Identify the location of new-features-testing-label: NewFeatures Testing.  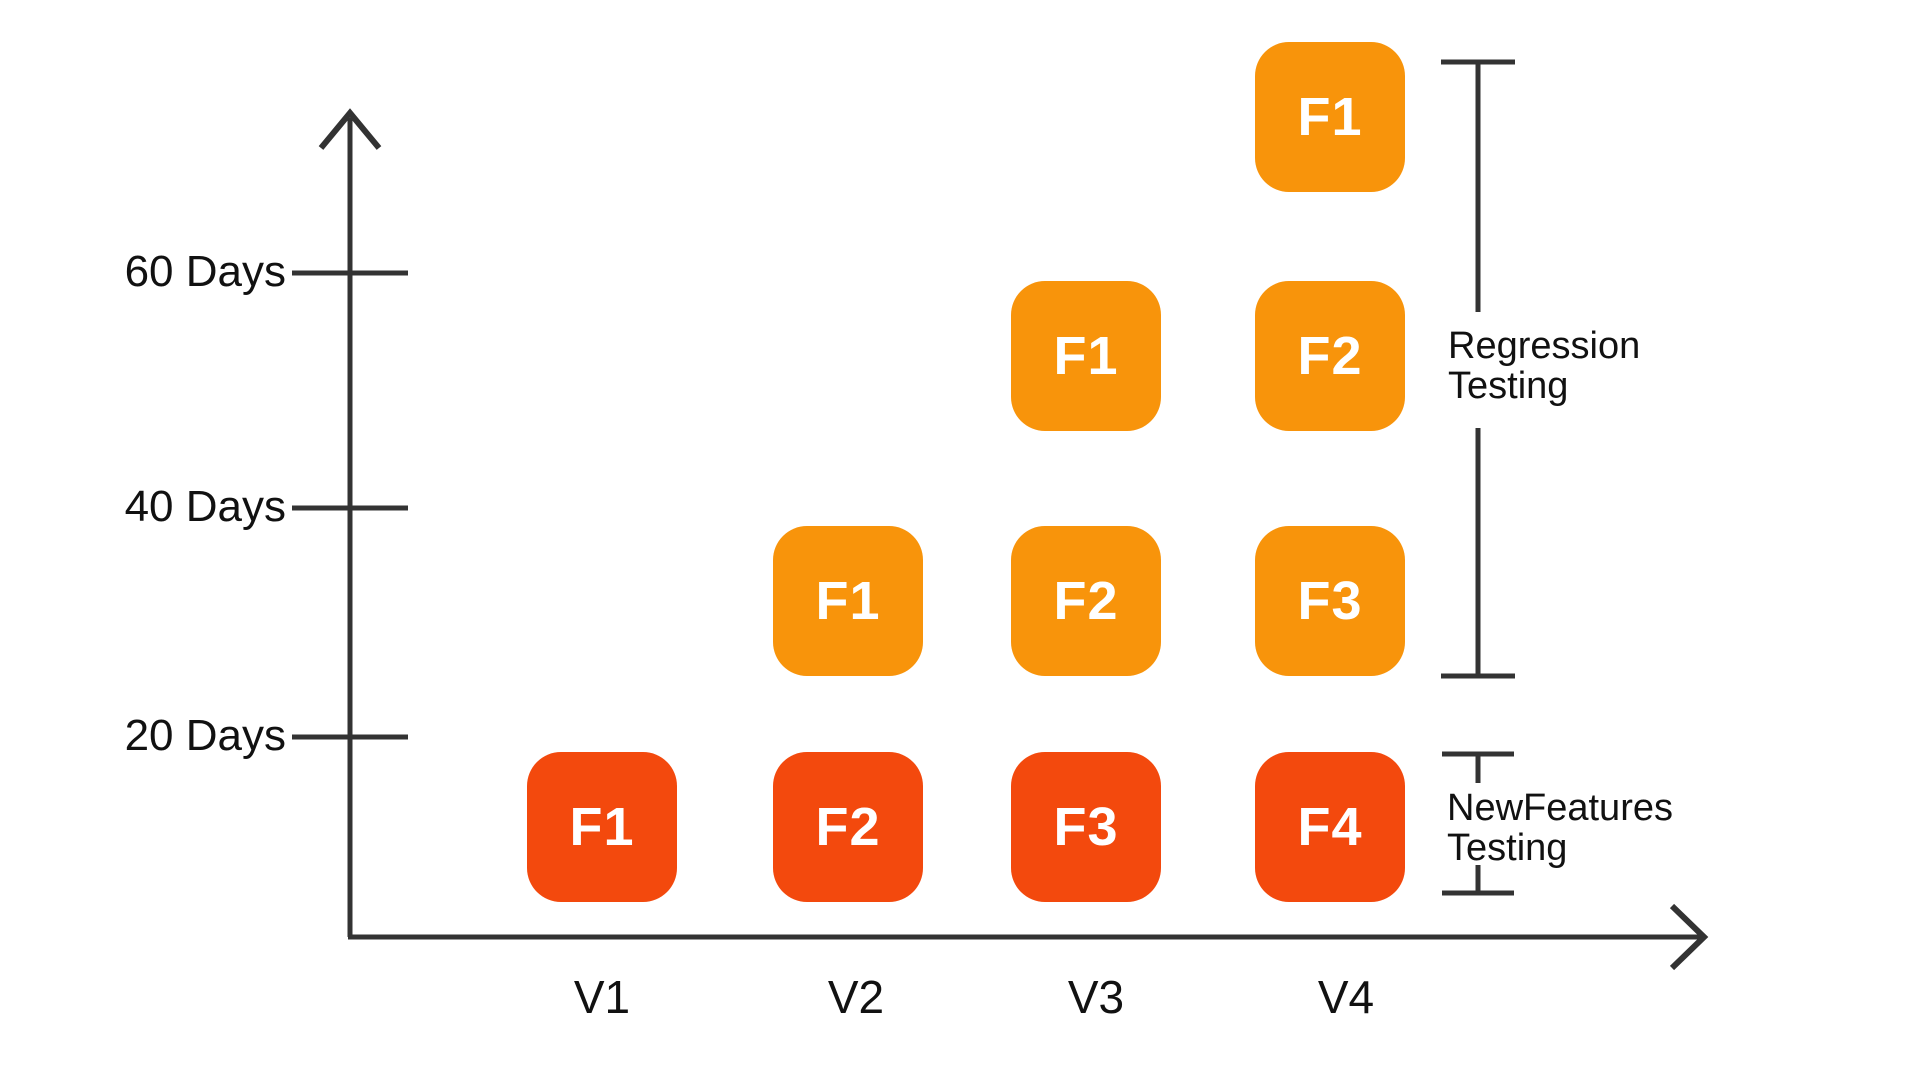
(1560, 828).